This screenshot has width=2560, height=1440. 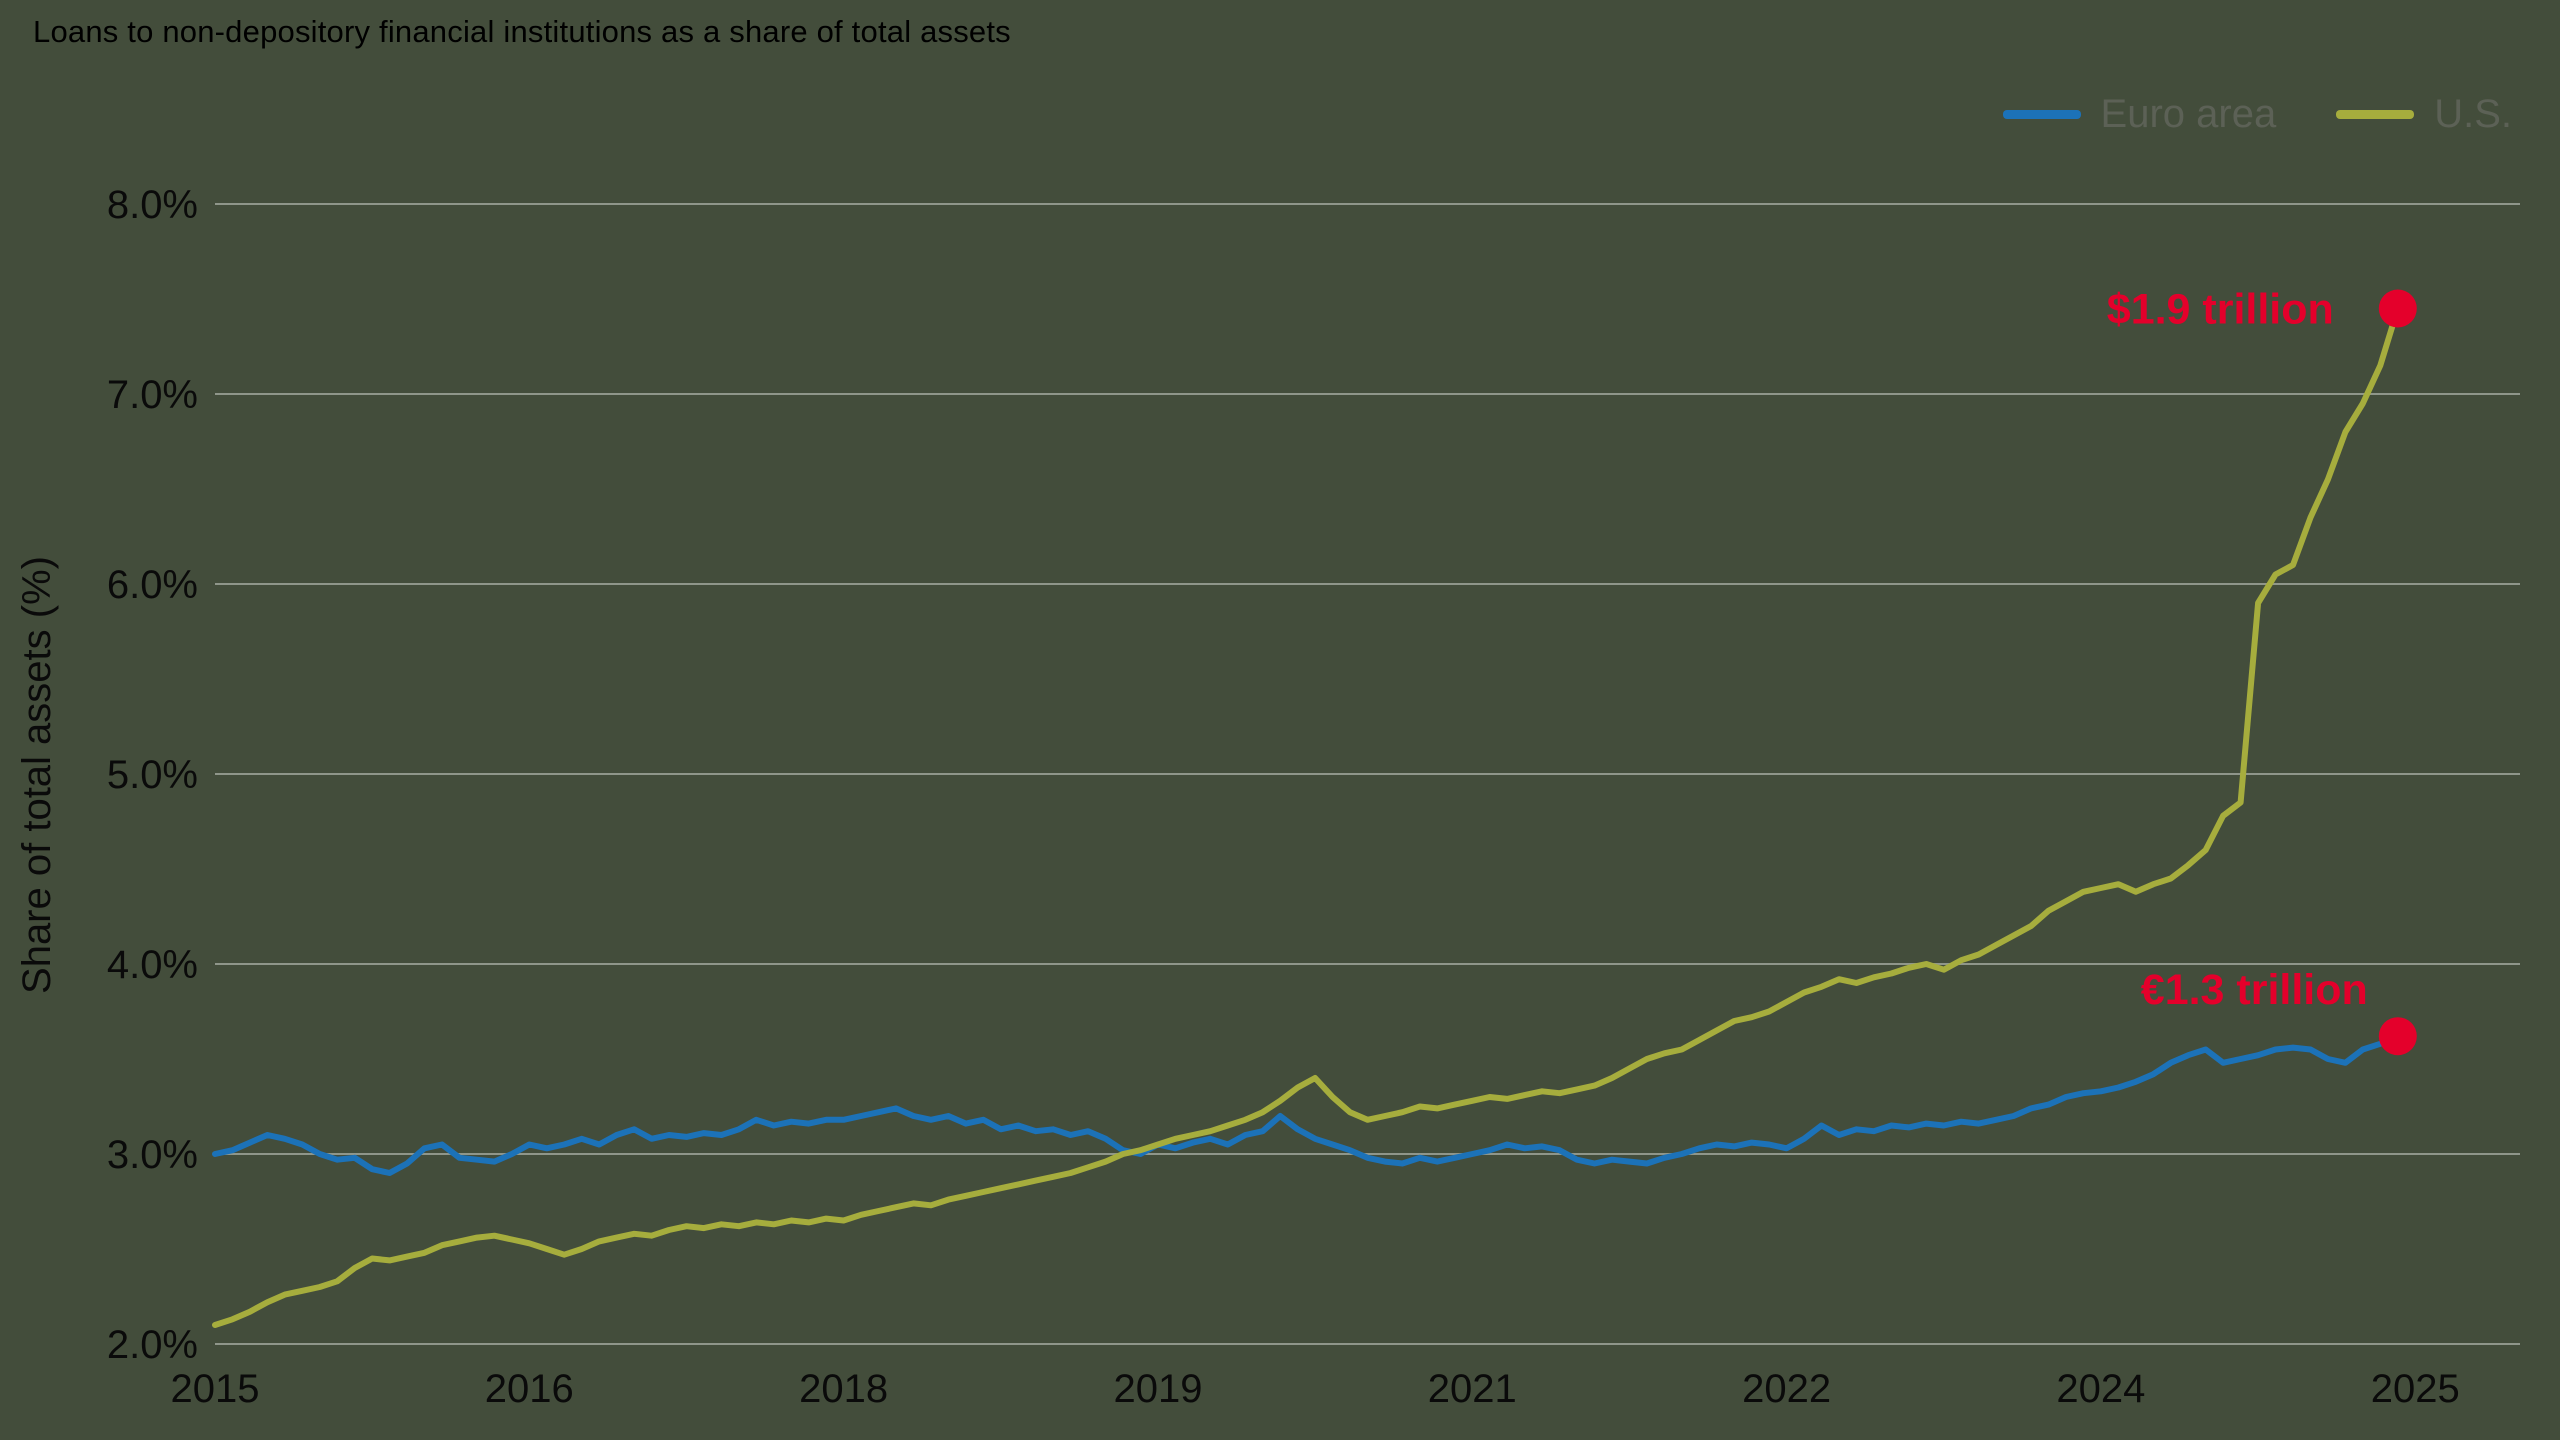 What do you see at coordinates (1306, 1104) in the screenshot?
I see `euro-area-line` at bounding box center [1306, 1104].